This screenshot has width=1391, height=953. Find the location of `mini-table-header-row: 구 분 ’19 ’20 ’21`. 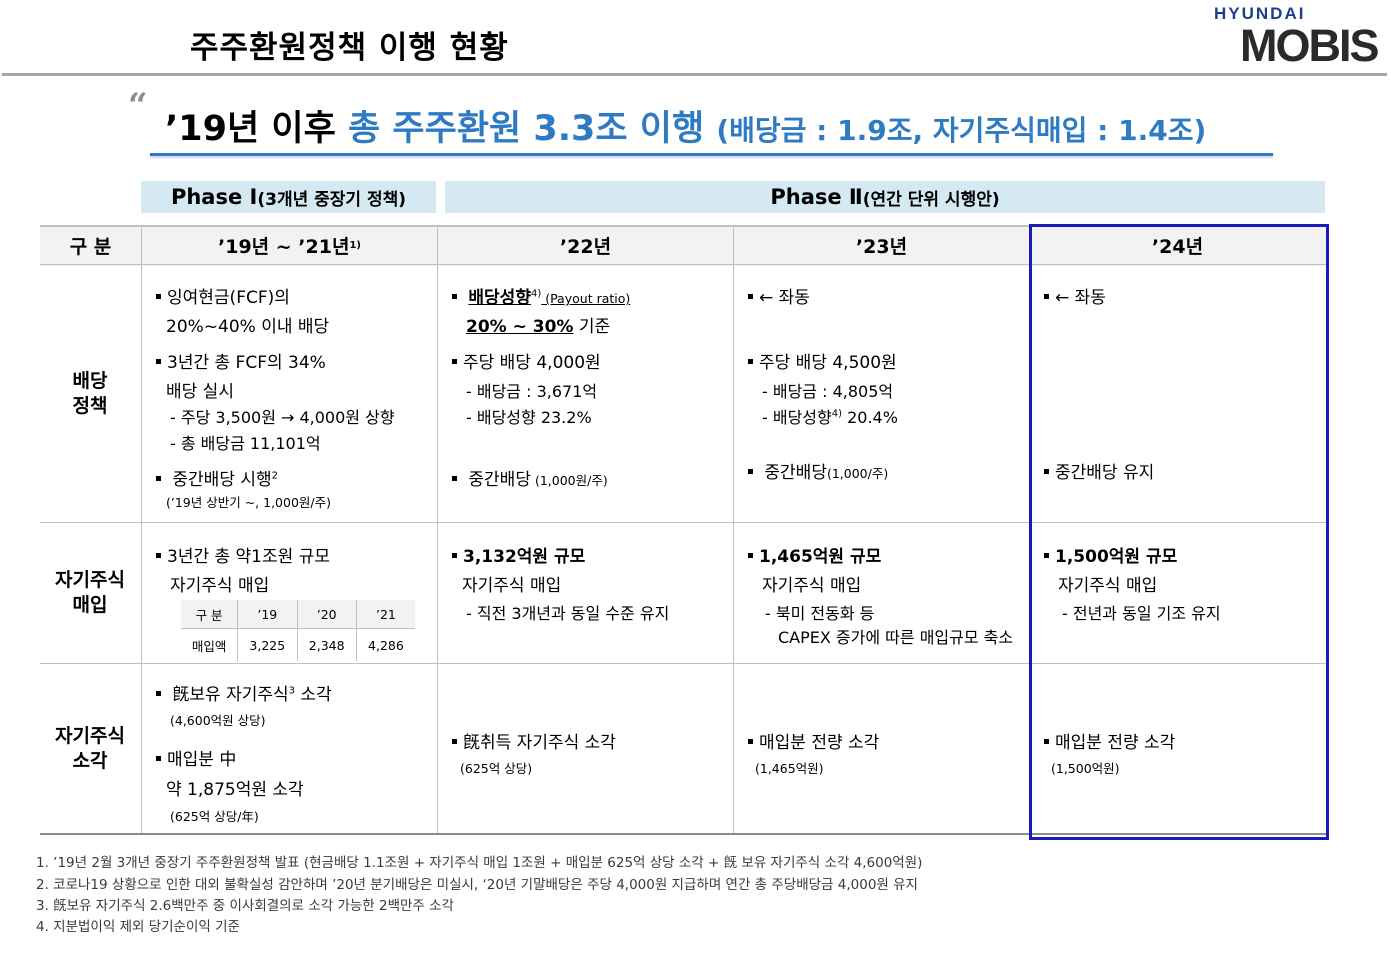

mini-table-header-row: 구 분 ’19 ’20 ’21 is located at coordinates (298, 614).